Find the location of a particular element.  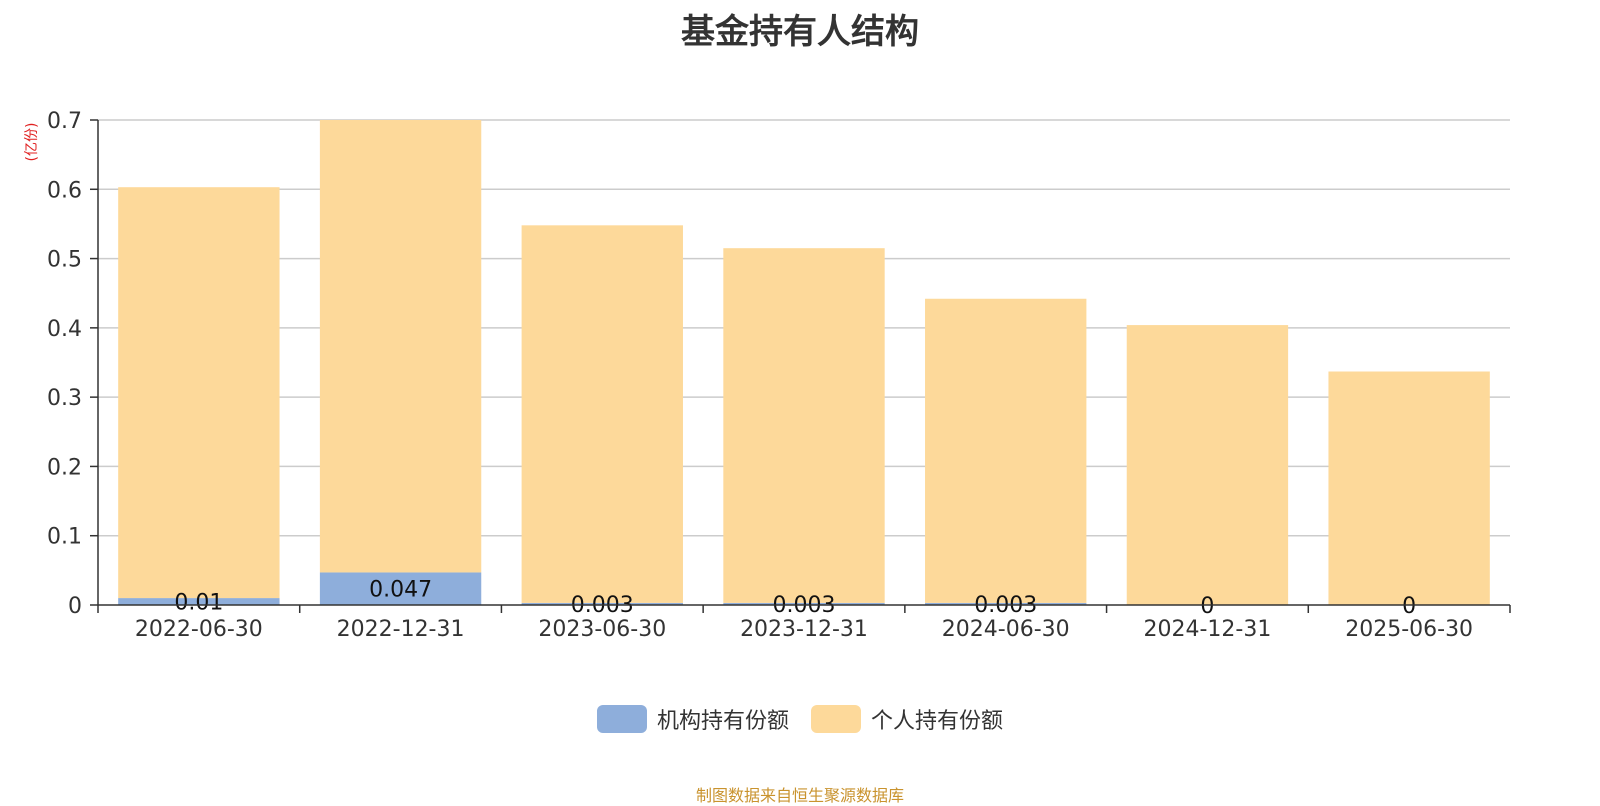

x-tick-label: 2022-12-31 is located at coordinates (401, 629).